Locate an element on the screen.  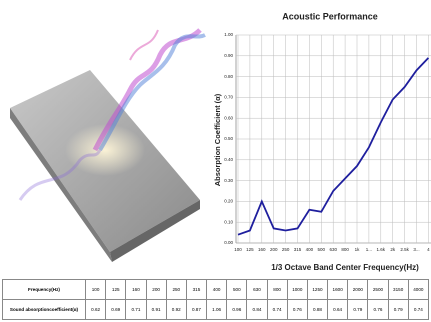
table-cell: 200 is located at coordinates (156, 289).